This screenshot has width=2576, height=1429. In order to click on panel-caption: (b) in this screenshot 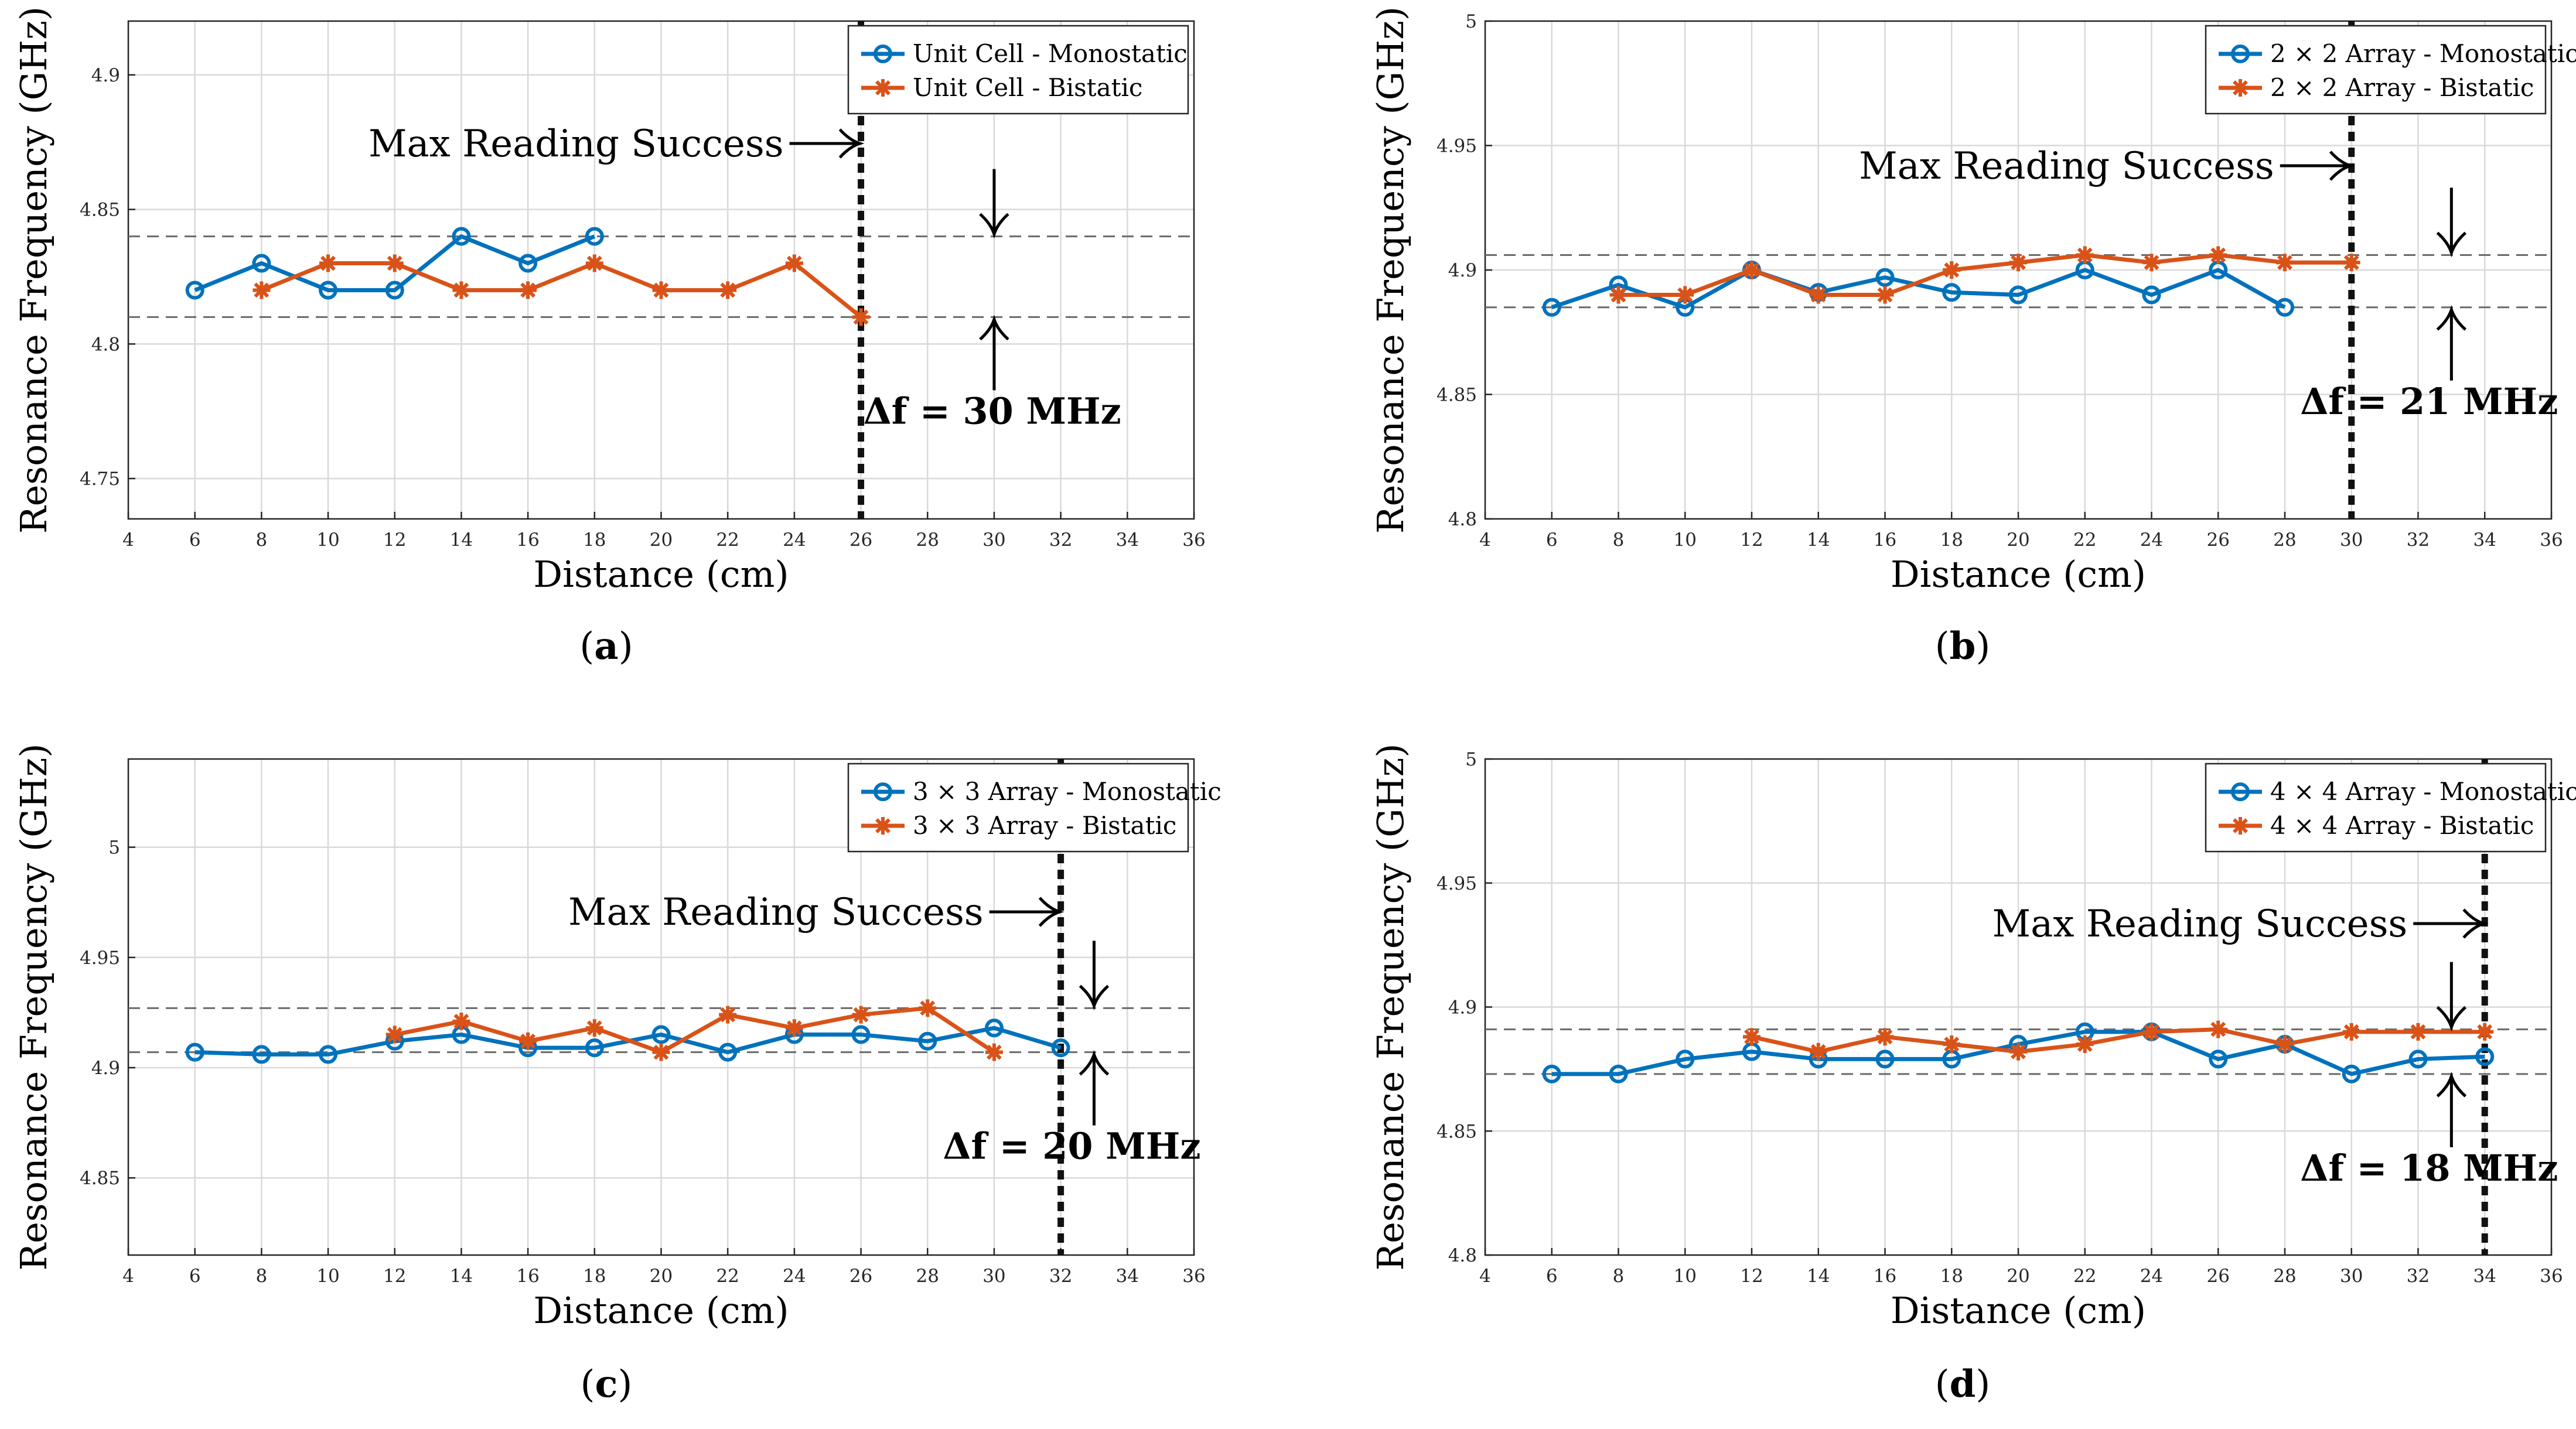, I will do `click(1963, 646)`.